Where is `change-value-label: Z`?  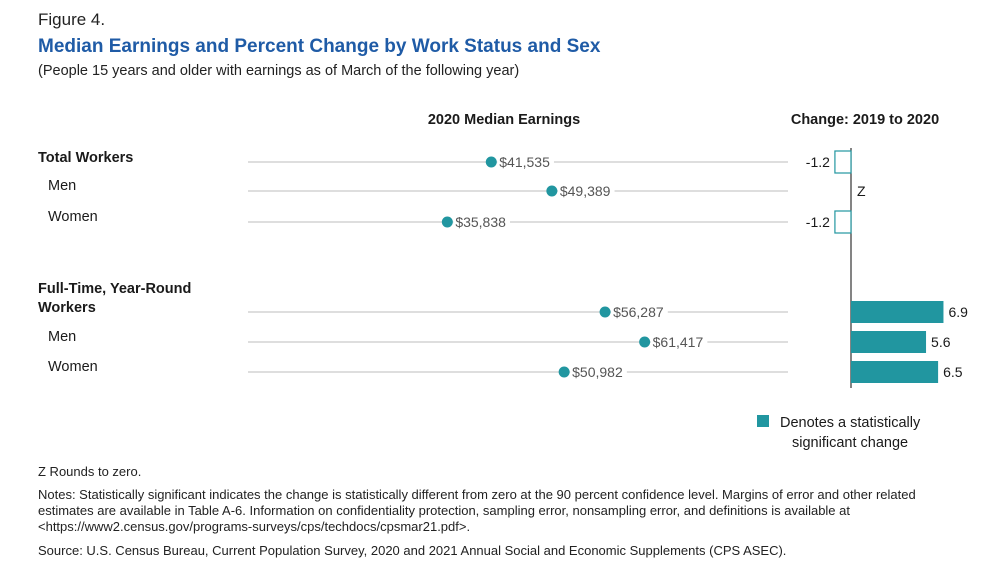 change-value-label: Z is located at coordinates (861, 191).